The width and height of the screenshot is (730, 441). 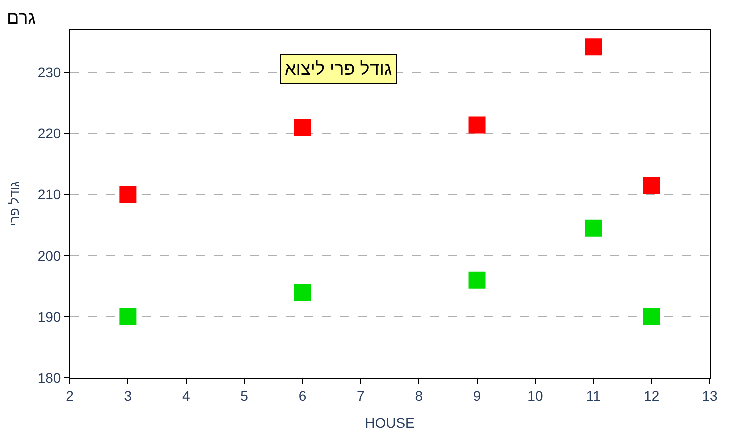 What do you see at coordinates (128, 396) in the screenshot?
I see `x-tick-label: 3` at bounding box center [128, 396].